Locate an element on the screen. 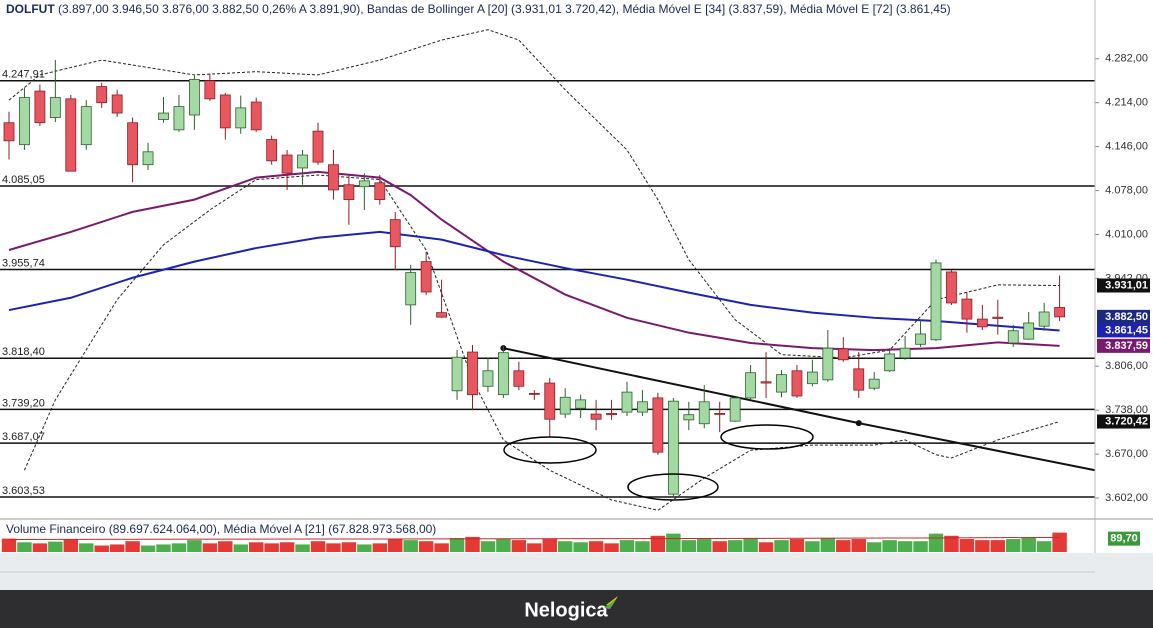 This screenshot has height=628, width=1153. close-badge-bg is located at coordinates (1123, 316).